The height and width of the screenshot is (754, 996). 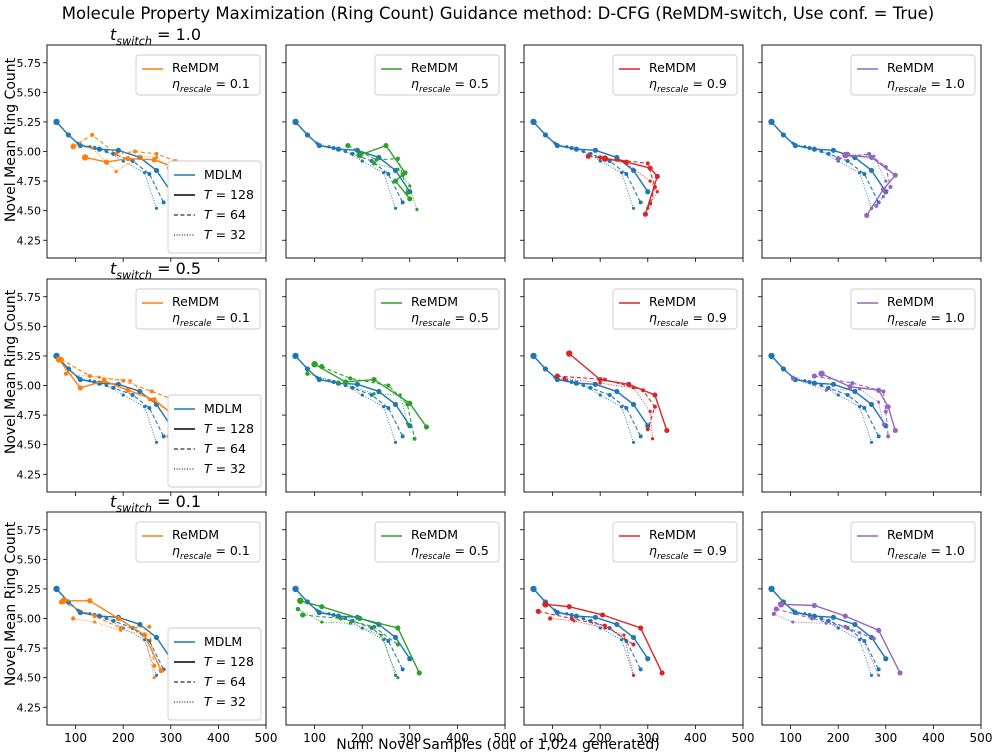 I want to click on y-tick-label: 5.50, so click(x=29, y=92).